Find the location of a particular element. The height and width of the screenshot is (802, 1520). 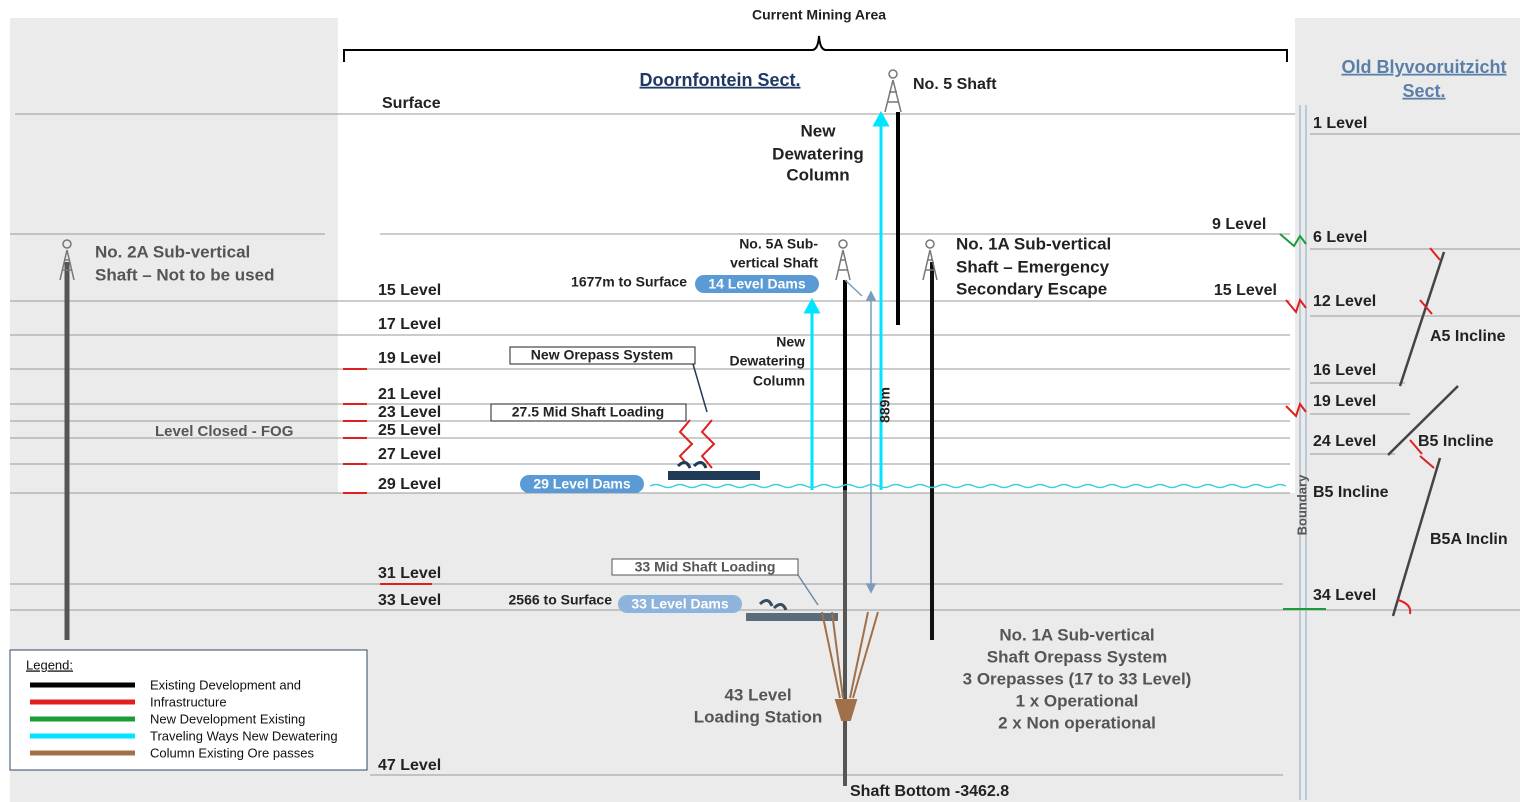

legend-item: New Development Existing is located at coordinates (227, 718).